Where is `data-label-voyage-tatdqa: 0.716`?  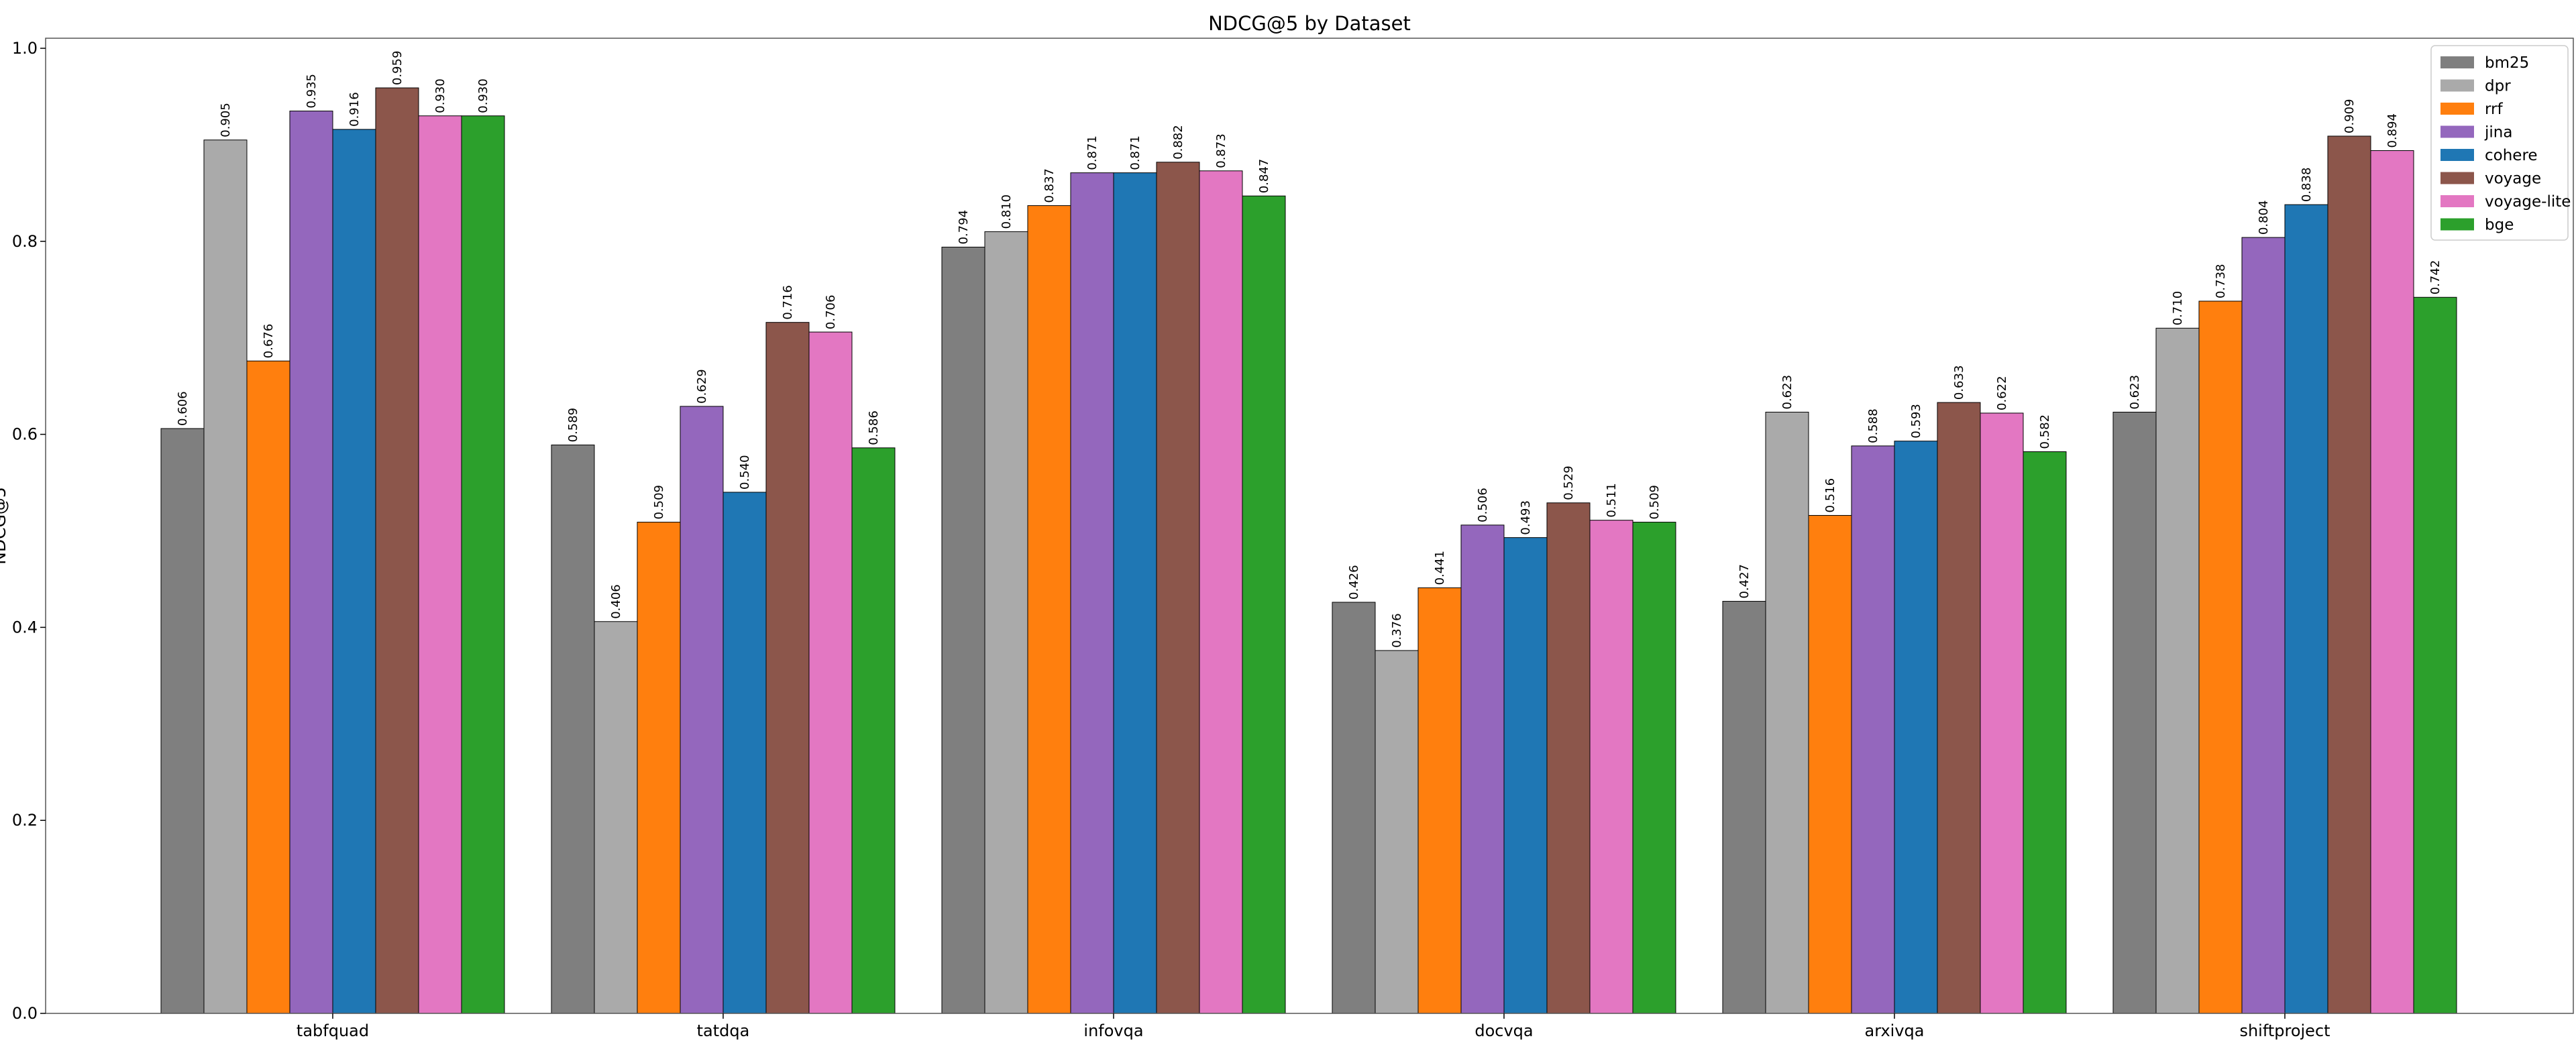 data-label-voyage-tatdqa: 0.716 is located at coordinates (788, 302).